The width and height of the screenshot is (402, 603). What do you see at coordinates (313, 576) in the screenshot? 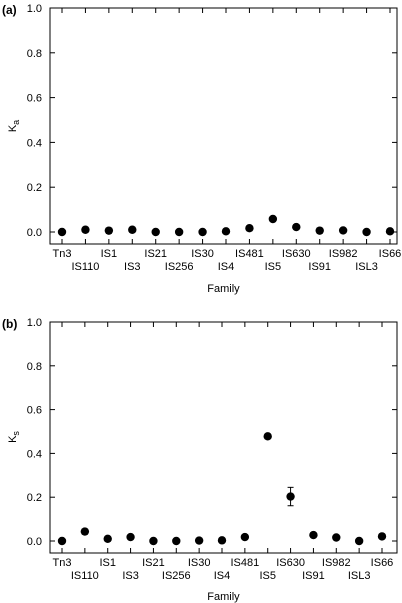
I see `x-tick-label-b: IS91` at bounding box center [313, 576].